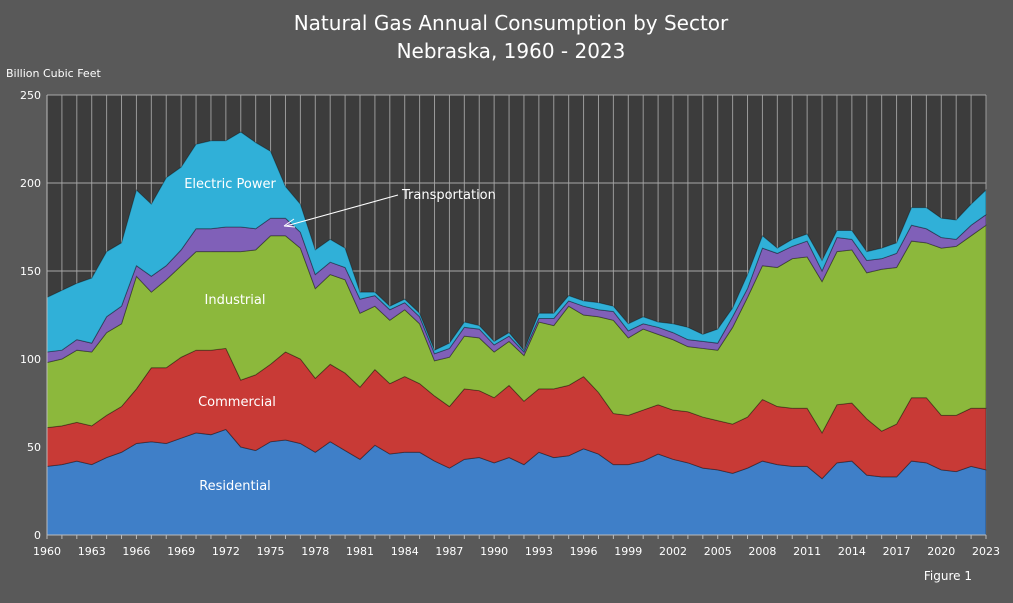  What do you see at coordinates (30, 271) in the screenshot?
I see `y-tick-label: 150` at bounding box center [30, 271].